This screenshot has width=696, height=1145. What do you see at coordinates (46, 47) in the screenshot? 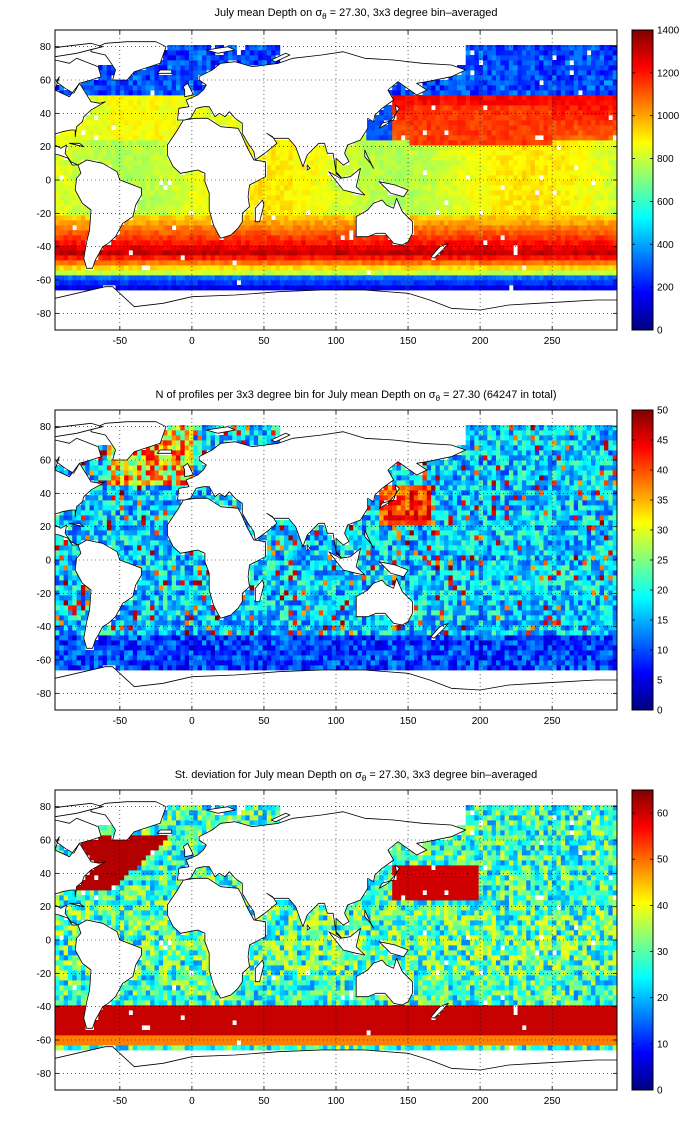
I see `y-tick-label: 80` at bounding box center [46, 47].